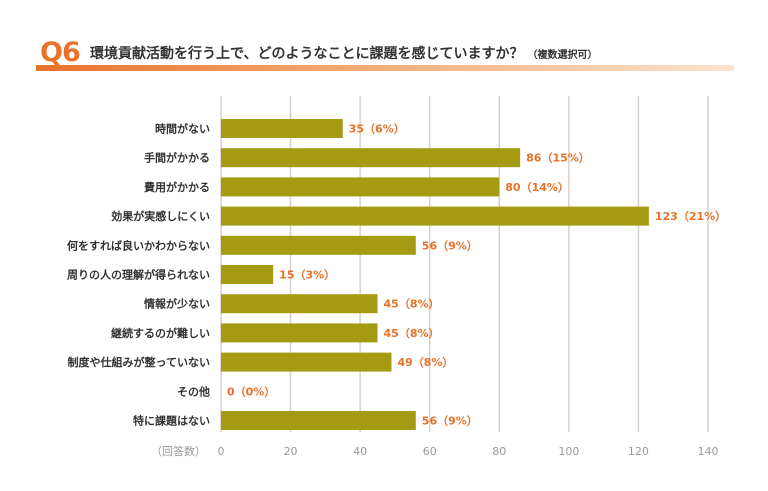 This screenshot has width=768, height=491. Describe the element at coordinates (385, 68) in the screenshot. I see `header-underline-bar` at that location.